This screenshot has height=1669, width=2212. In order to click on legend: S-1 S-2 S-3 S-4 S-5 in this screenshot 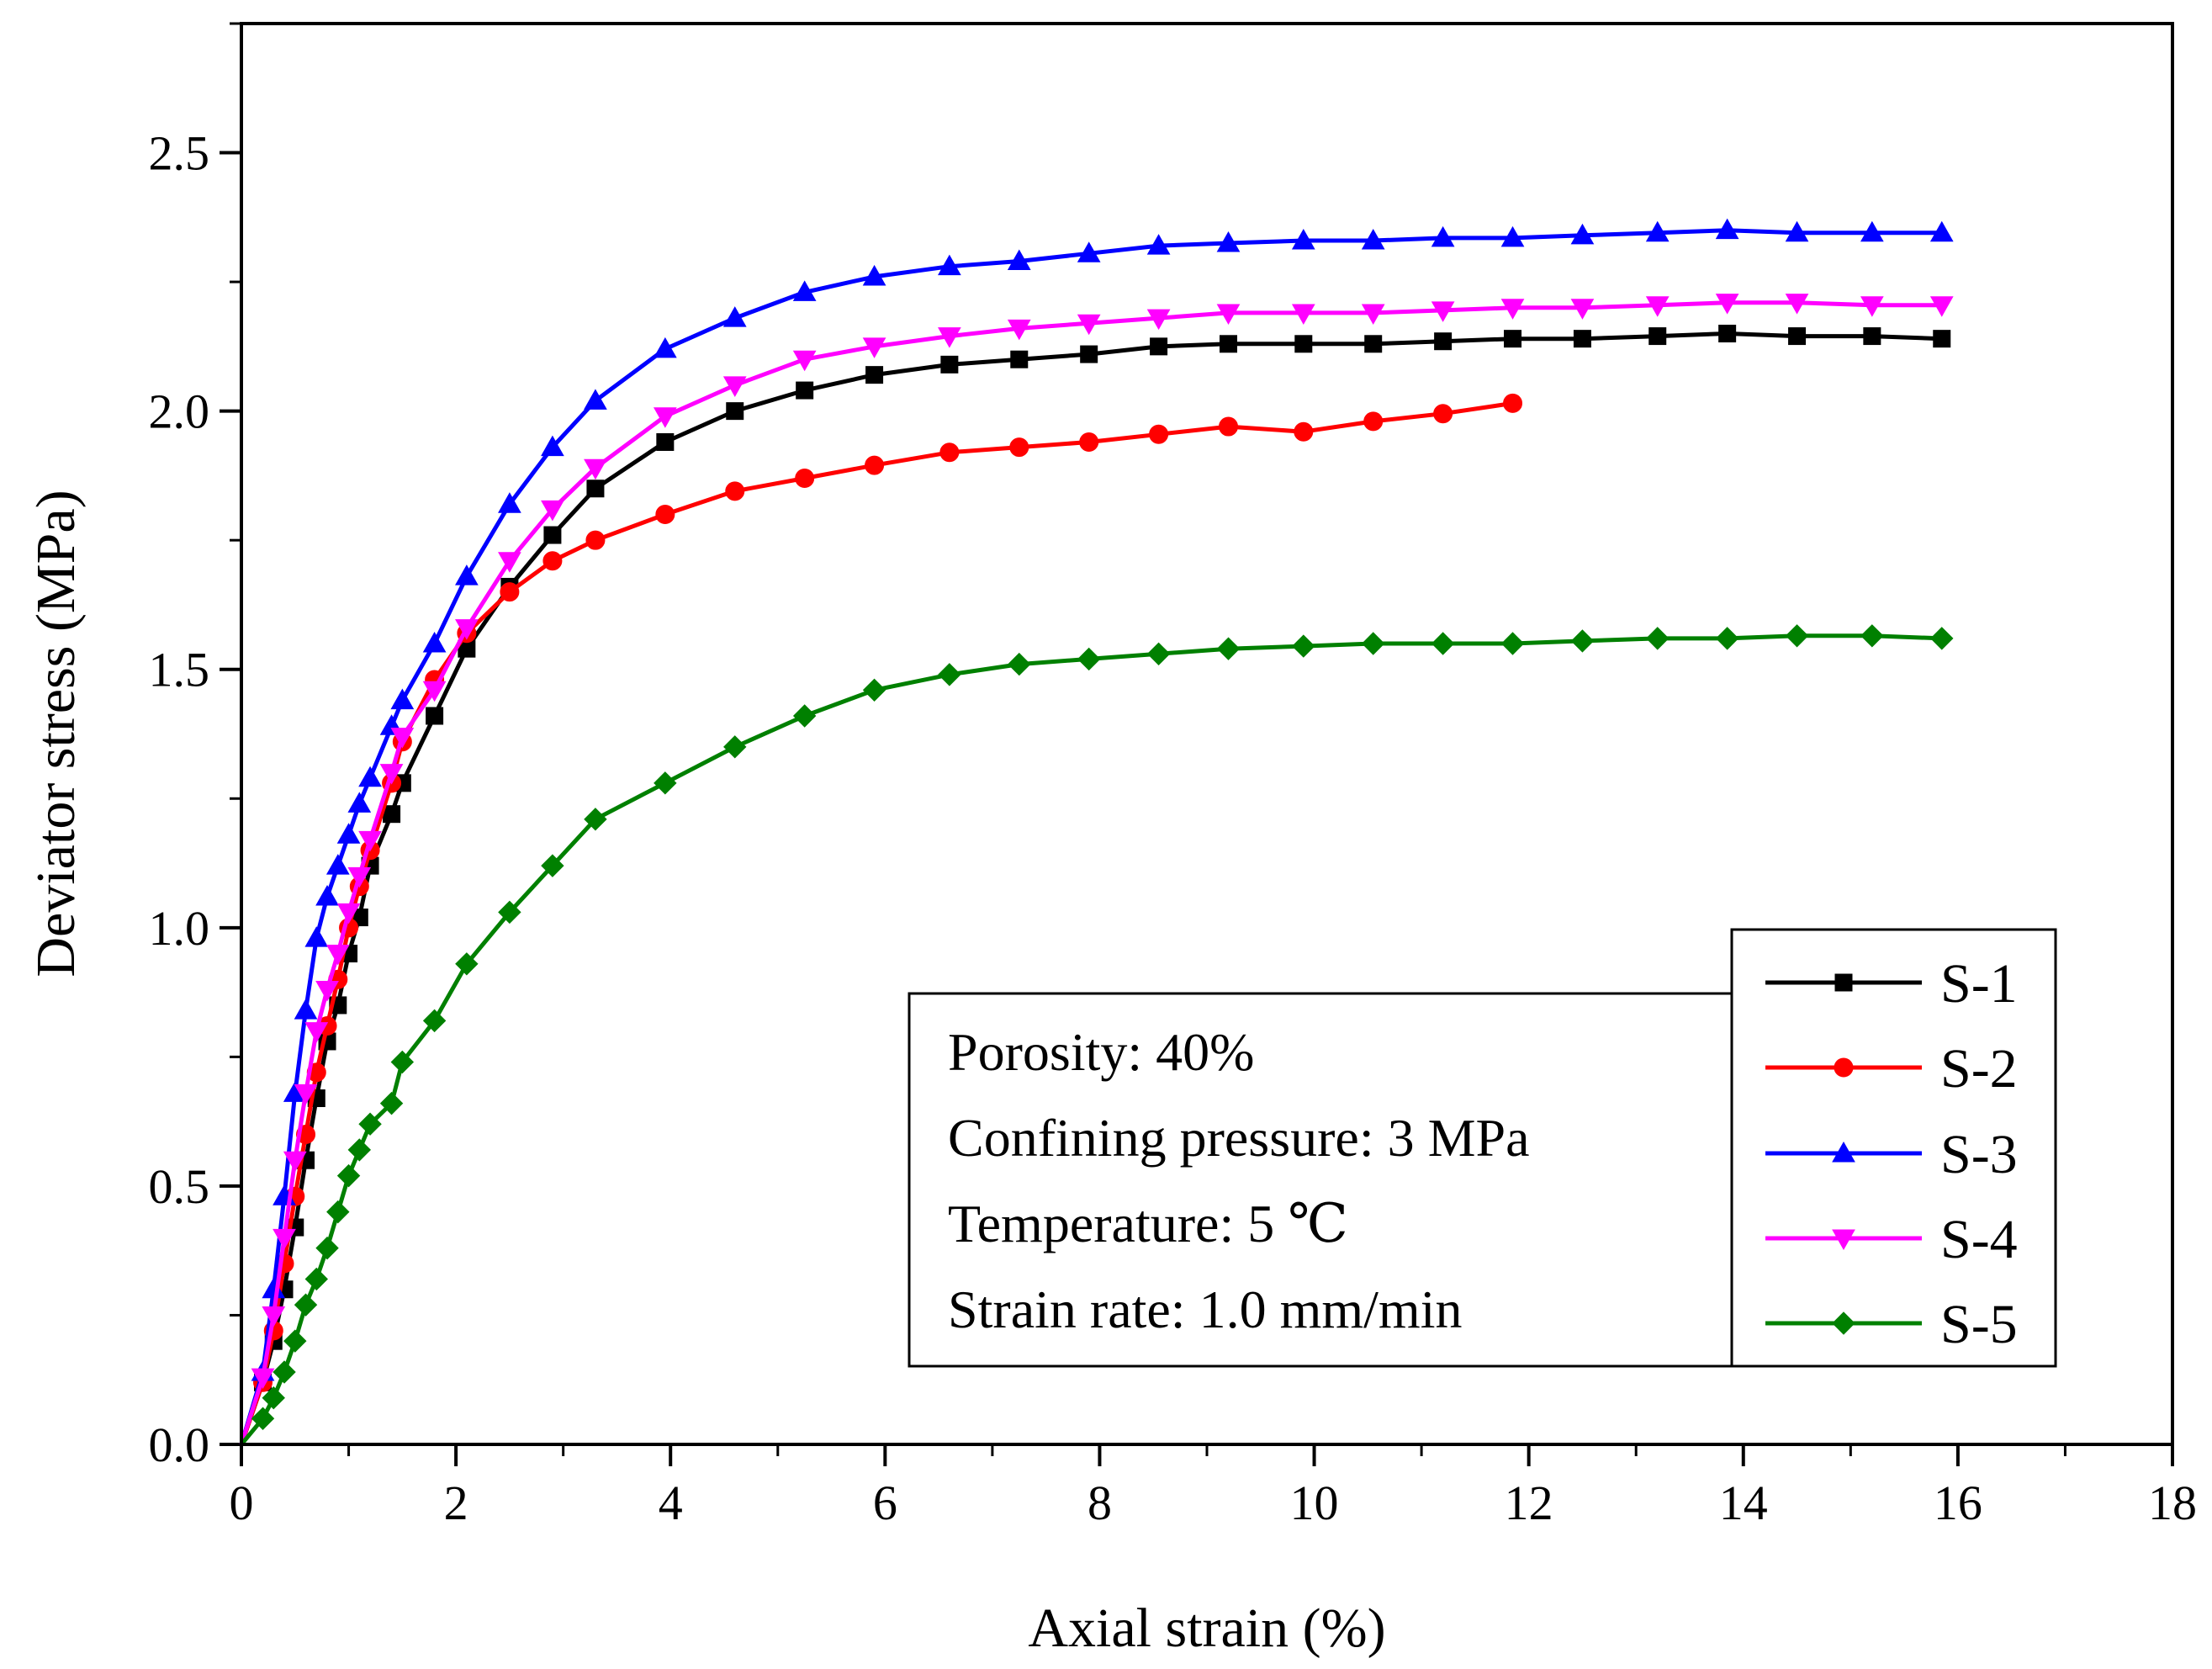, I will do `click(1893, 1148)`.